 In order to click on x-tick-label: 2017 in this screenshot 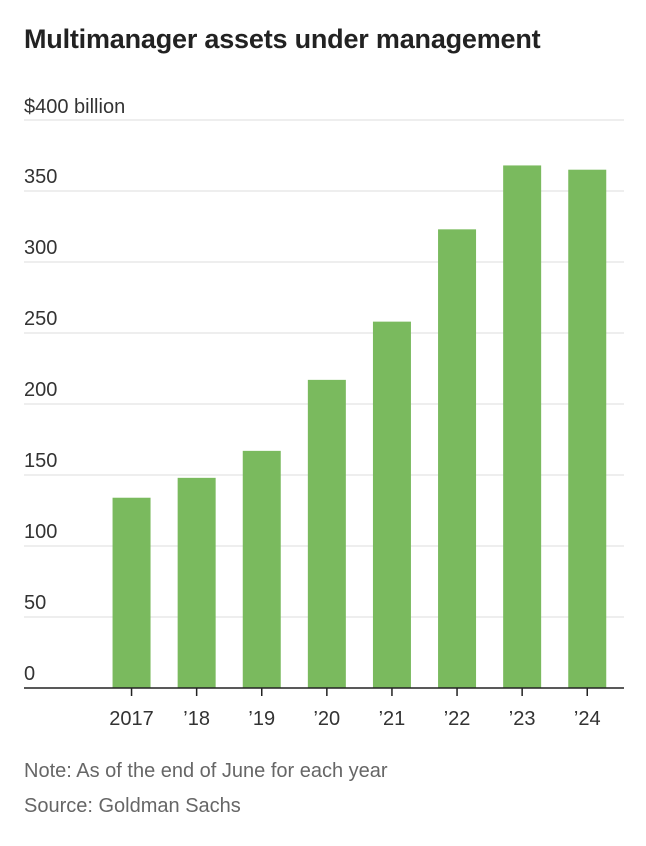, I will do `click(131, 719)`.